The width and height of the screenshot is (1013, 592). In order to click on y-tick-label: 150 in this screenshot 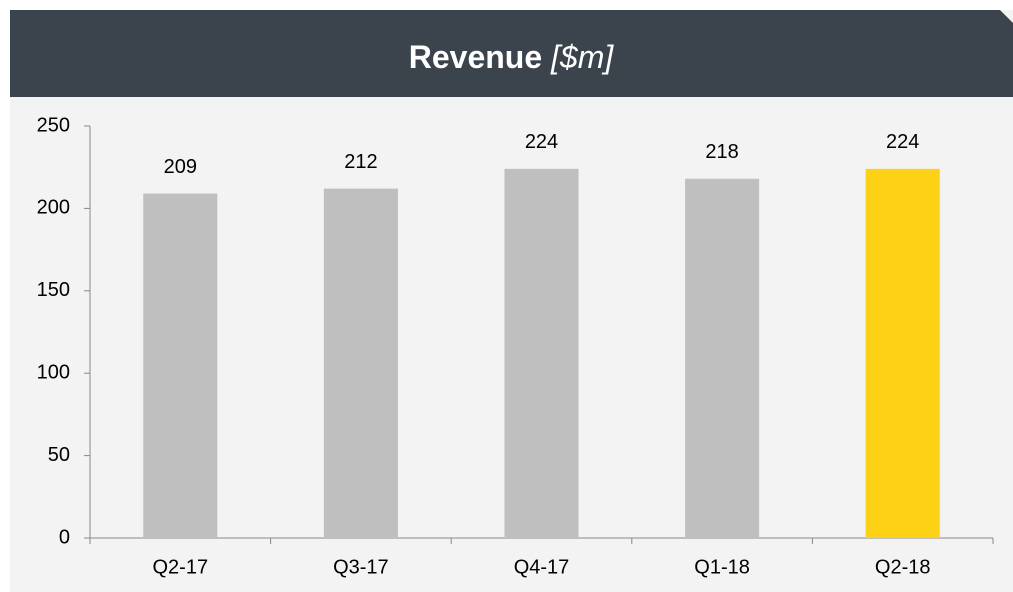, I will do `click(53, 290)`.